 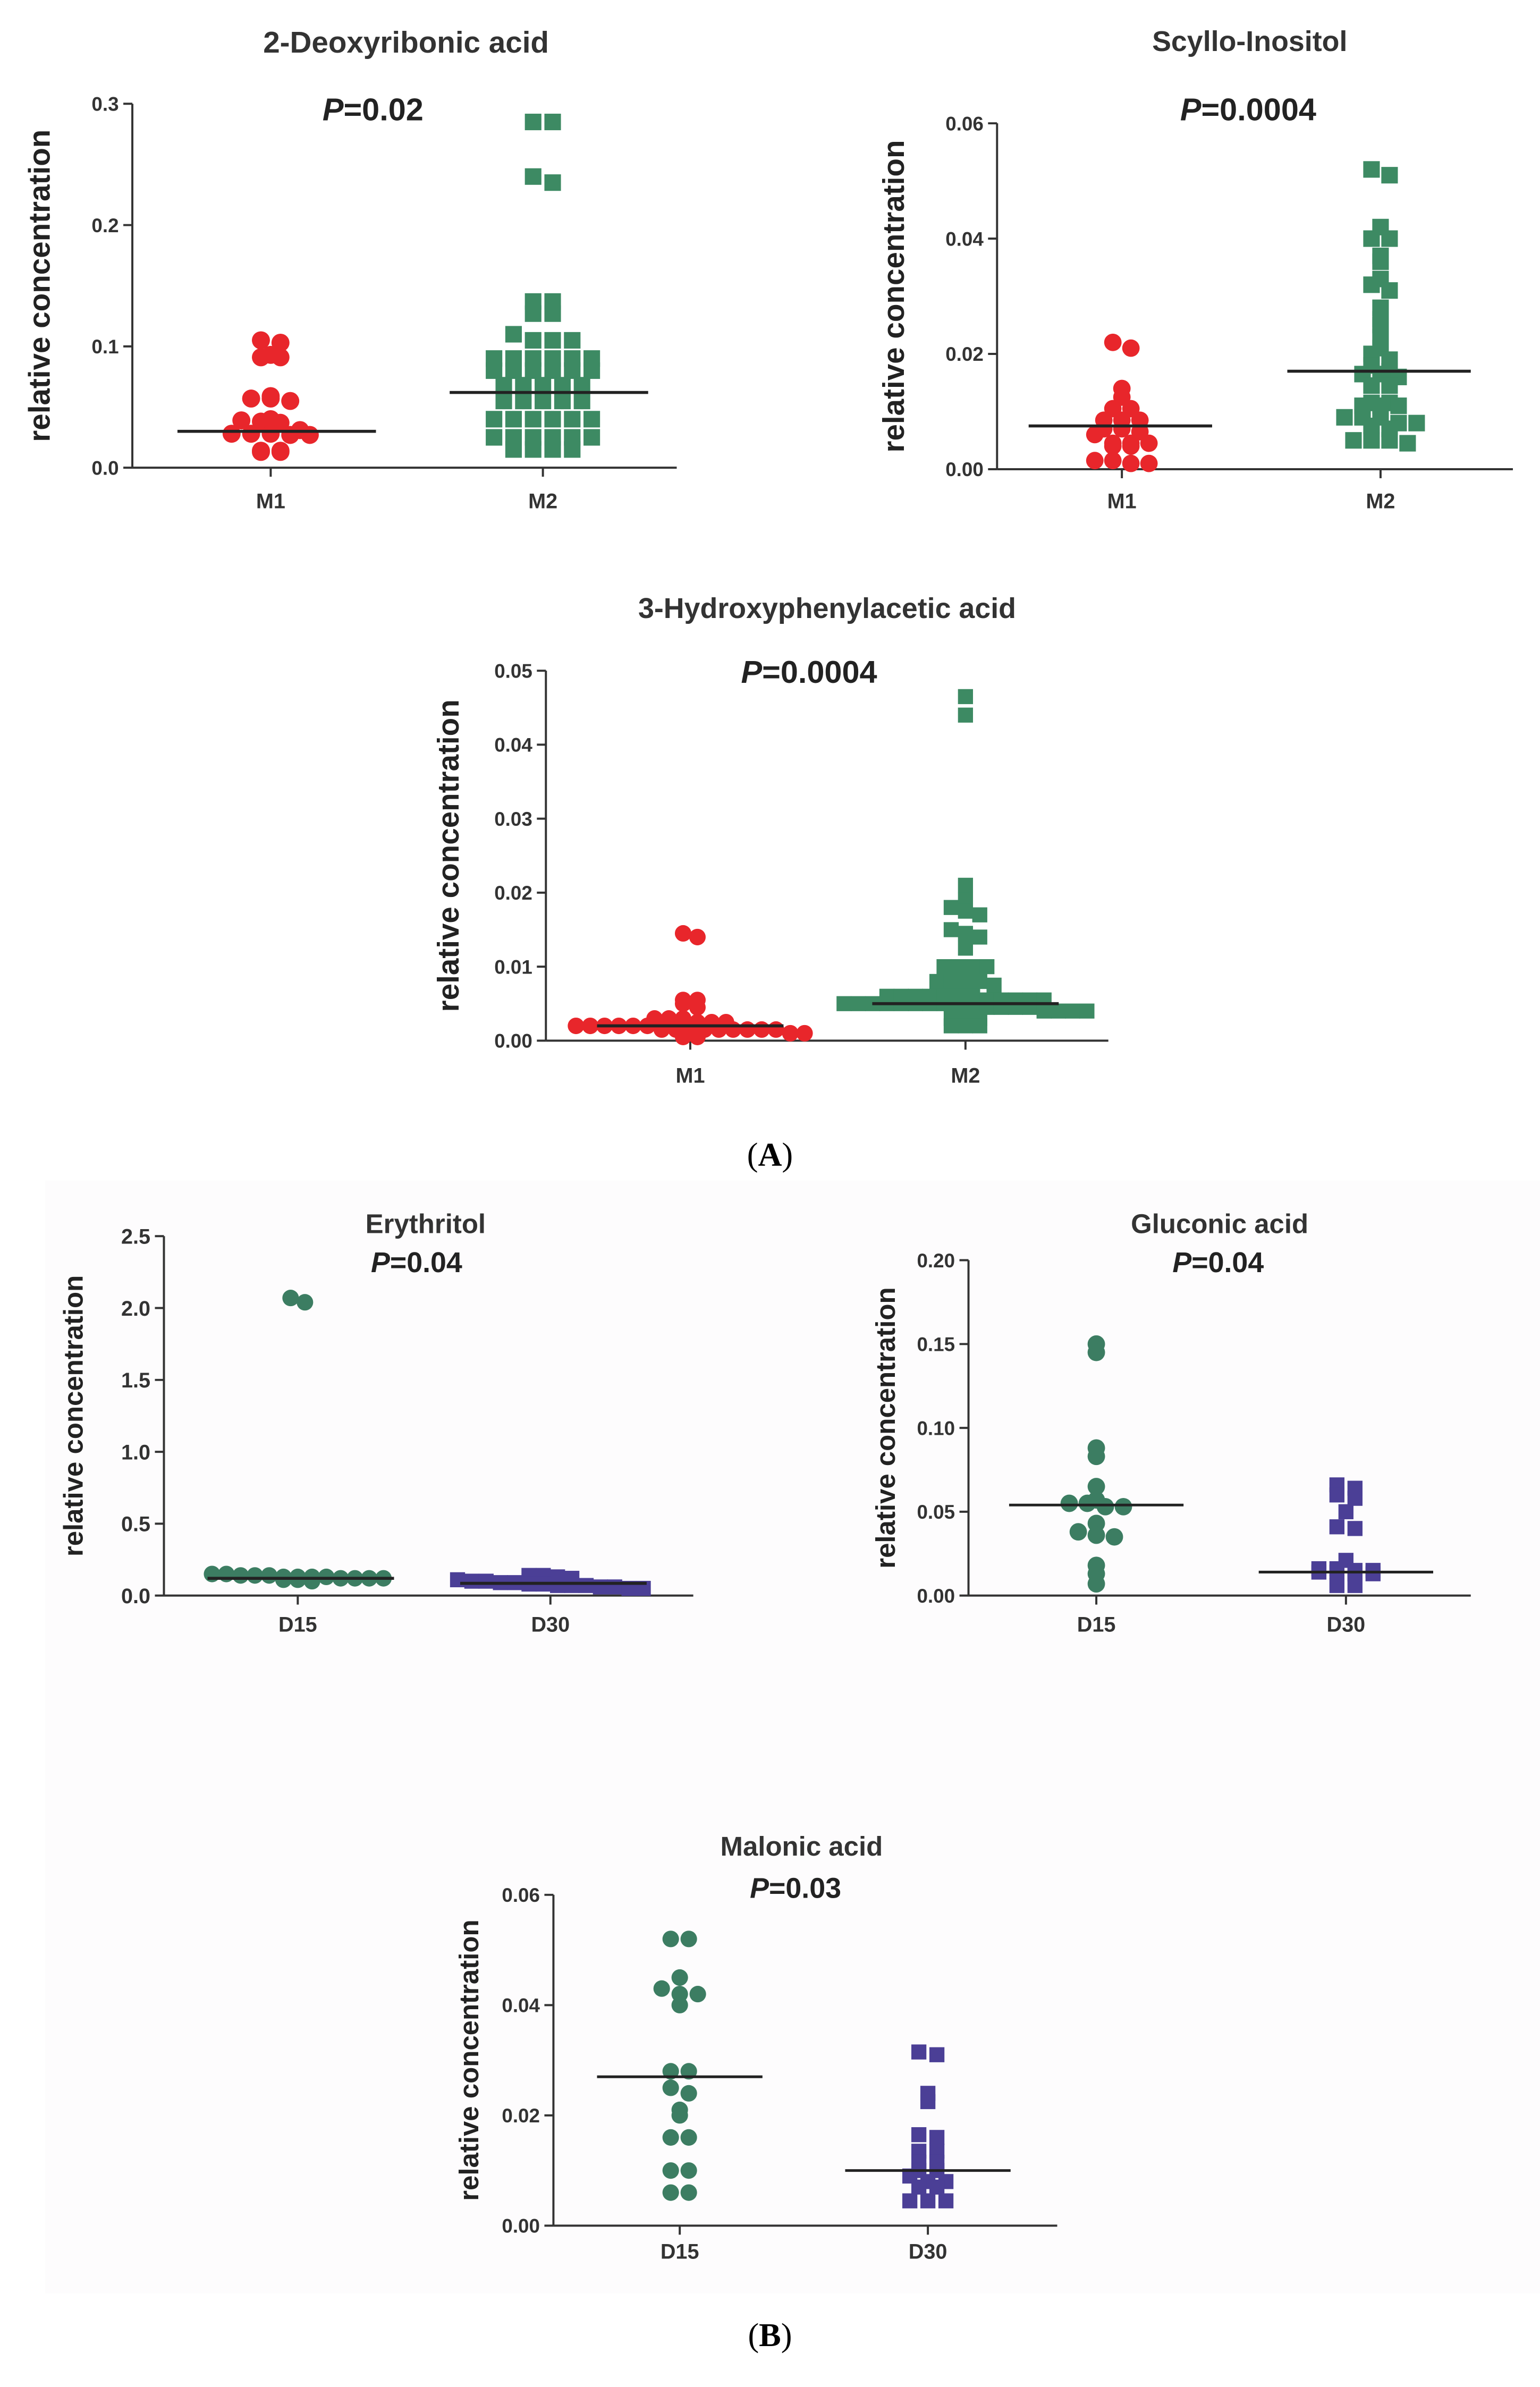 What do you see at coordinates (936, 1345) in the screenshot?
I see `y-tick-label: 0.15` at bounding box center [936, 1345].